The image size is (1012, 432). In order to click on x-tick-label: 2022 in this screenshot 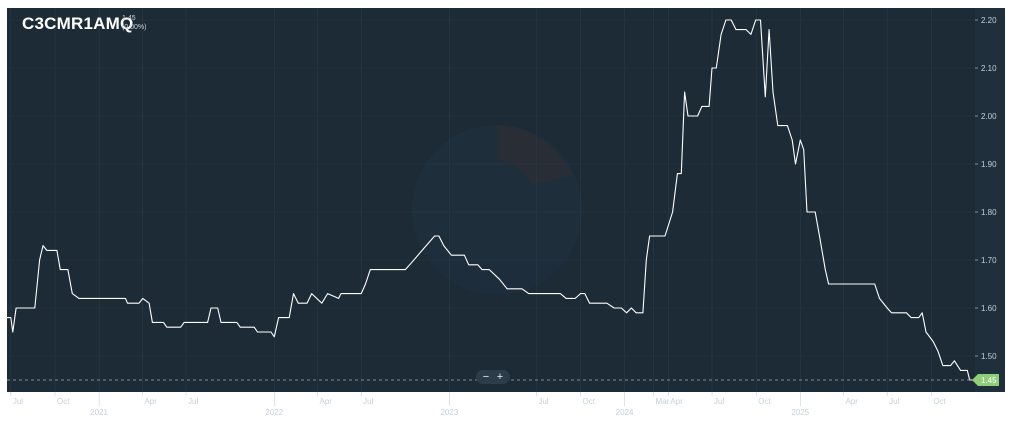, I will do `click(274, 412)`.